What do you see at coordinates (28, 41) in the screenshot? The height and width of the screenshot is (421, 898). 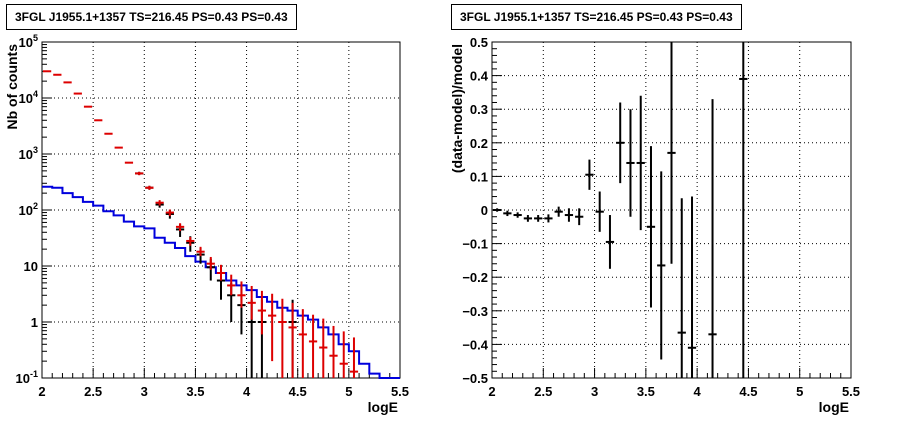 I see `y-tick-label: 10⁵` at bounding box center [28, 41].